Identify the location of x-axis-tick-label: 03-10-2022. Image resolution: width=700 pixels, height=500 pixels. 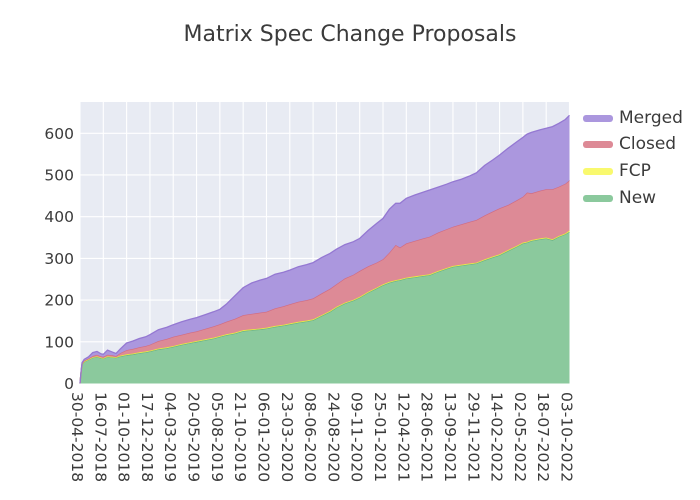
(567, 437).